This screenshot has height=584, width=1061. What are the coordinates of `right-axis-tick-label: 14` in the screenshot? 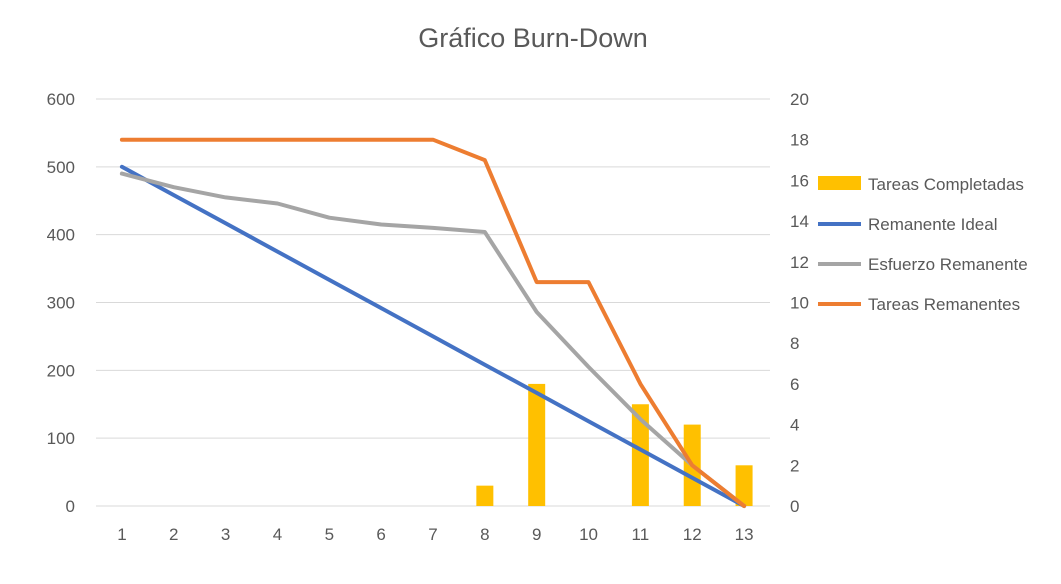 It's located at (799, 221).